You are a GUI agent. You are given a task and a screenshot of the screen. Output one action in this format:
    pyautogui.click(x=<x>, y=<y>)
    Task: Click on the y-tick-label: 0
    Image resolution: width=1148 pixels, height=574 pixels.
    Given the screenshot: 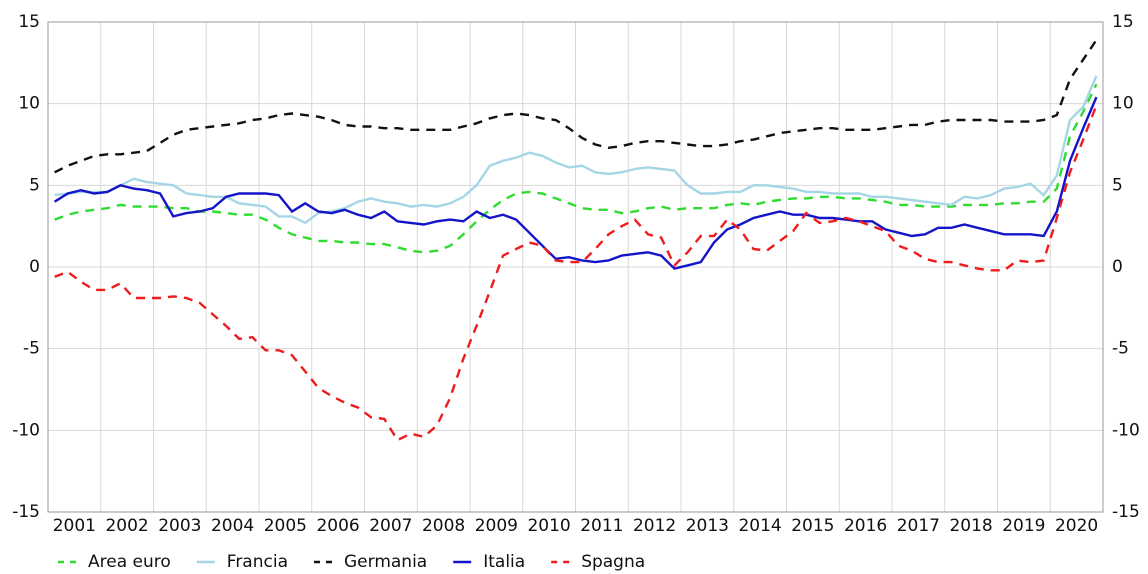 What is the action you would take?
    pyautogui.click(x=34, y=267)
    